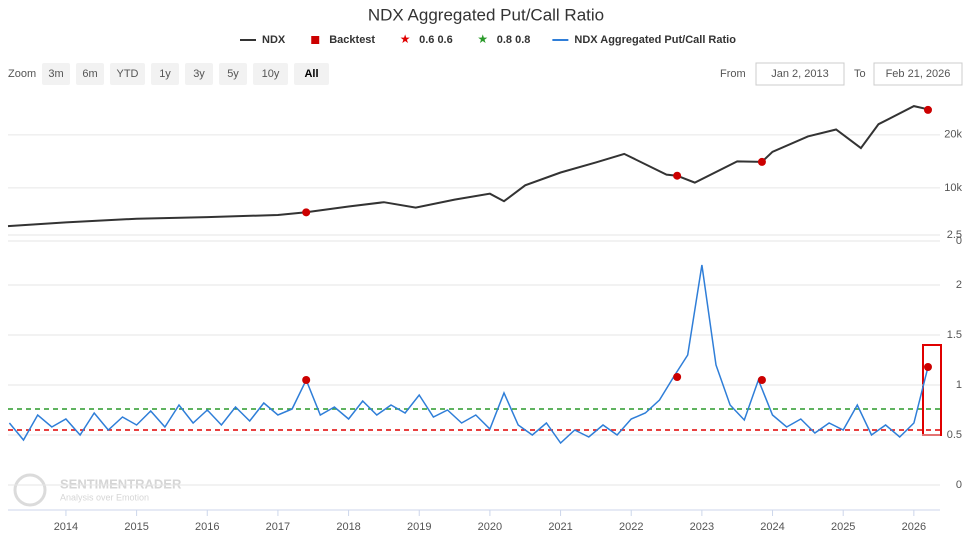  I want to click on legend-label: NDX, so click(274, 40).